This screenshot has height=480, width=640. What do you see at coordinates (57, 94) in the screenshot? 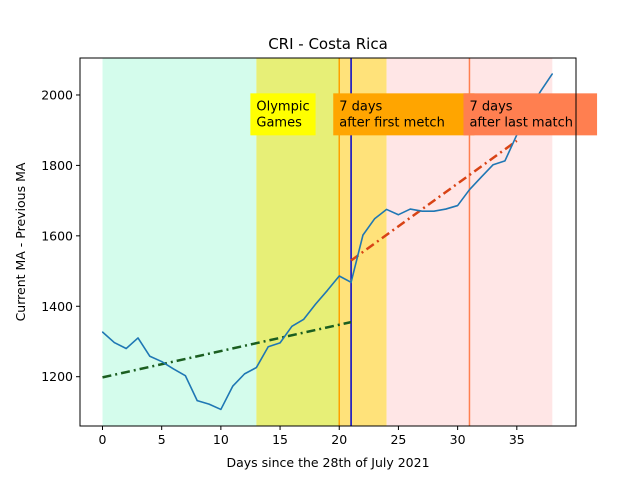
I see `y-tick-label: 2000` at bounding box center [57, 94].